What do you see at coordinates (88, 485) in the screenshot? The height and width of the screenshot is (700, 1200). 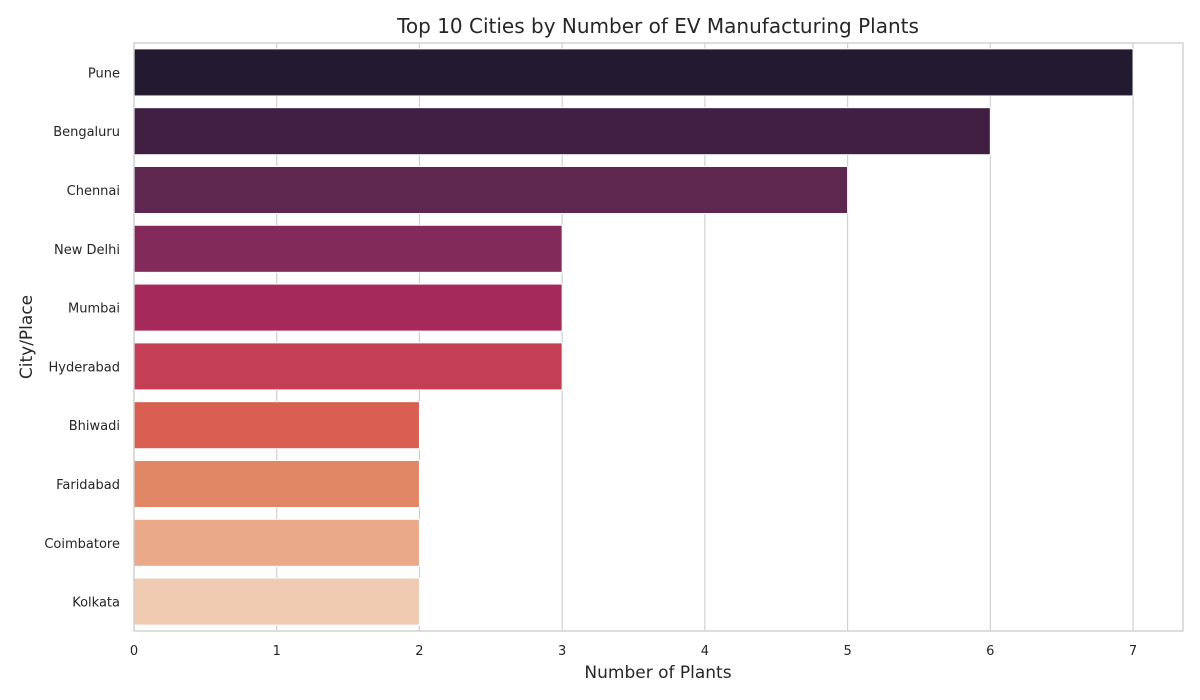 I see `y-tick-label: Faridabad` at bounding box center [88, 485].